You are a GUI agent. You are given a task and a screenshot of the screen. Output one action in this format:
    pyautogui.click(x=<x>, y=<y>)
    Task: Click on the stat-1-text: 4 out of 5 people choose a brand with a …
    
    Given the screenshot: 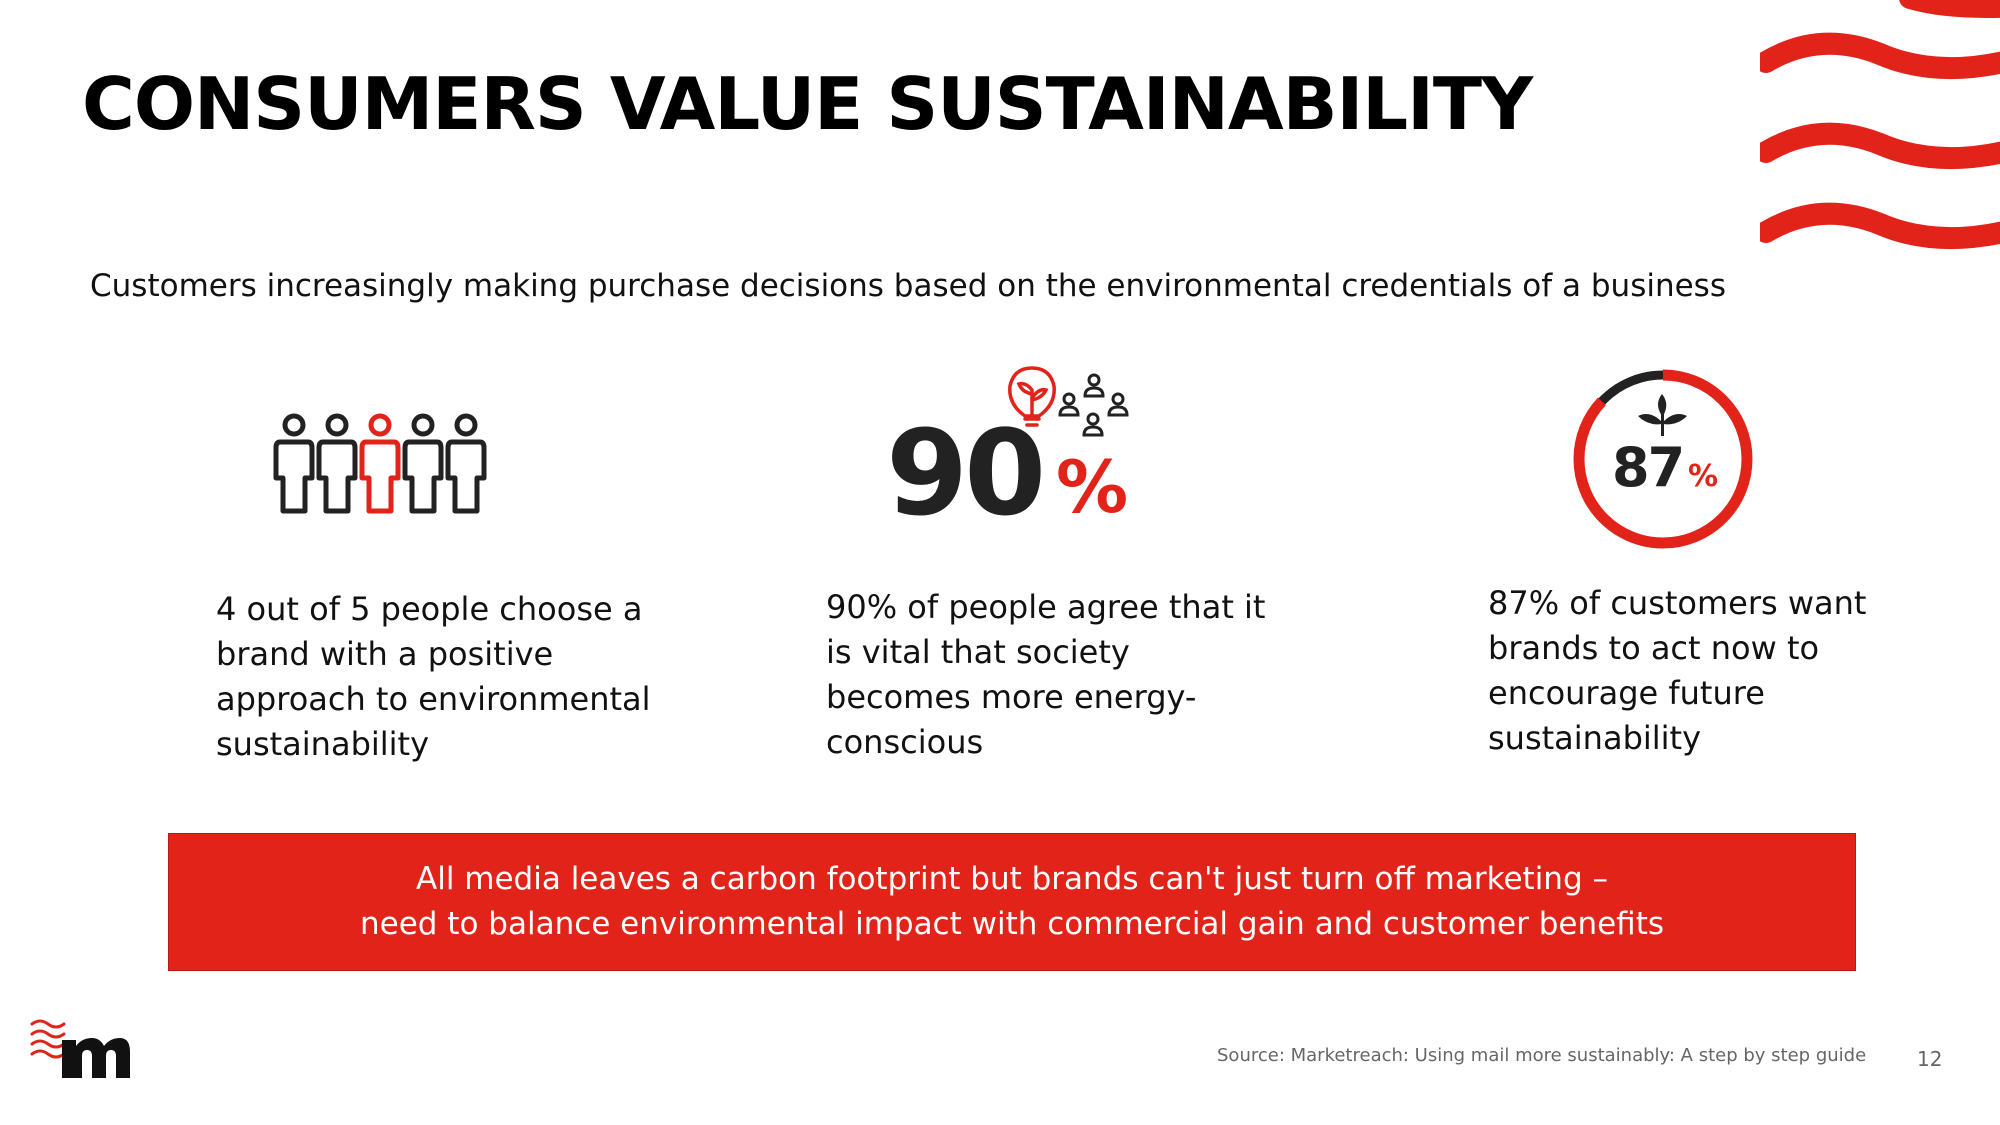 What is the action you would take?
    pyautogui.click(x=433, y=676)
    